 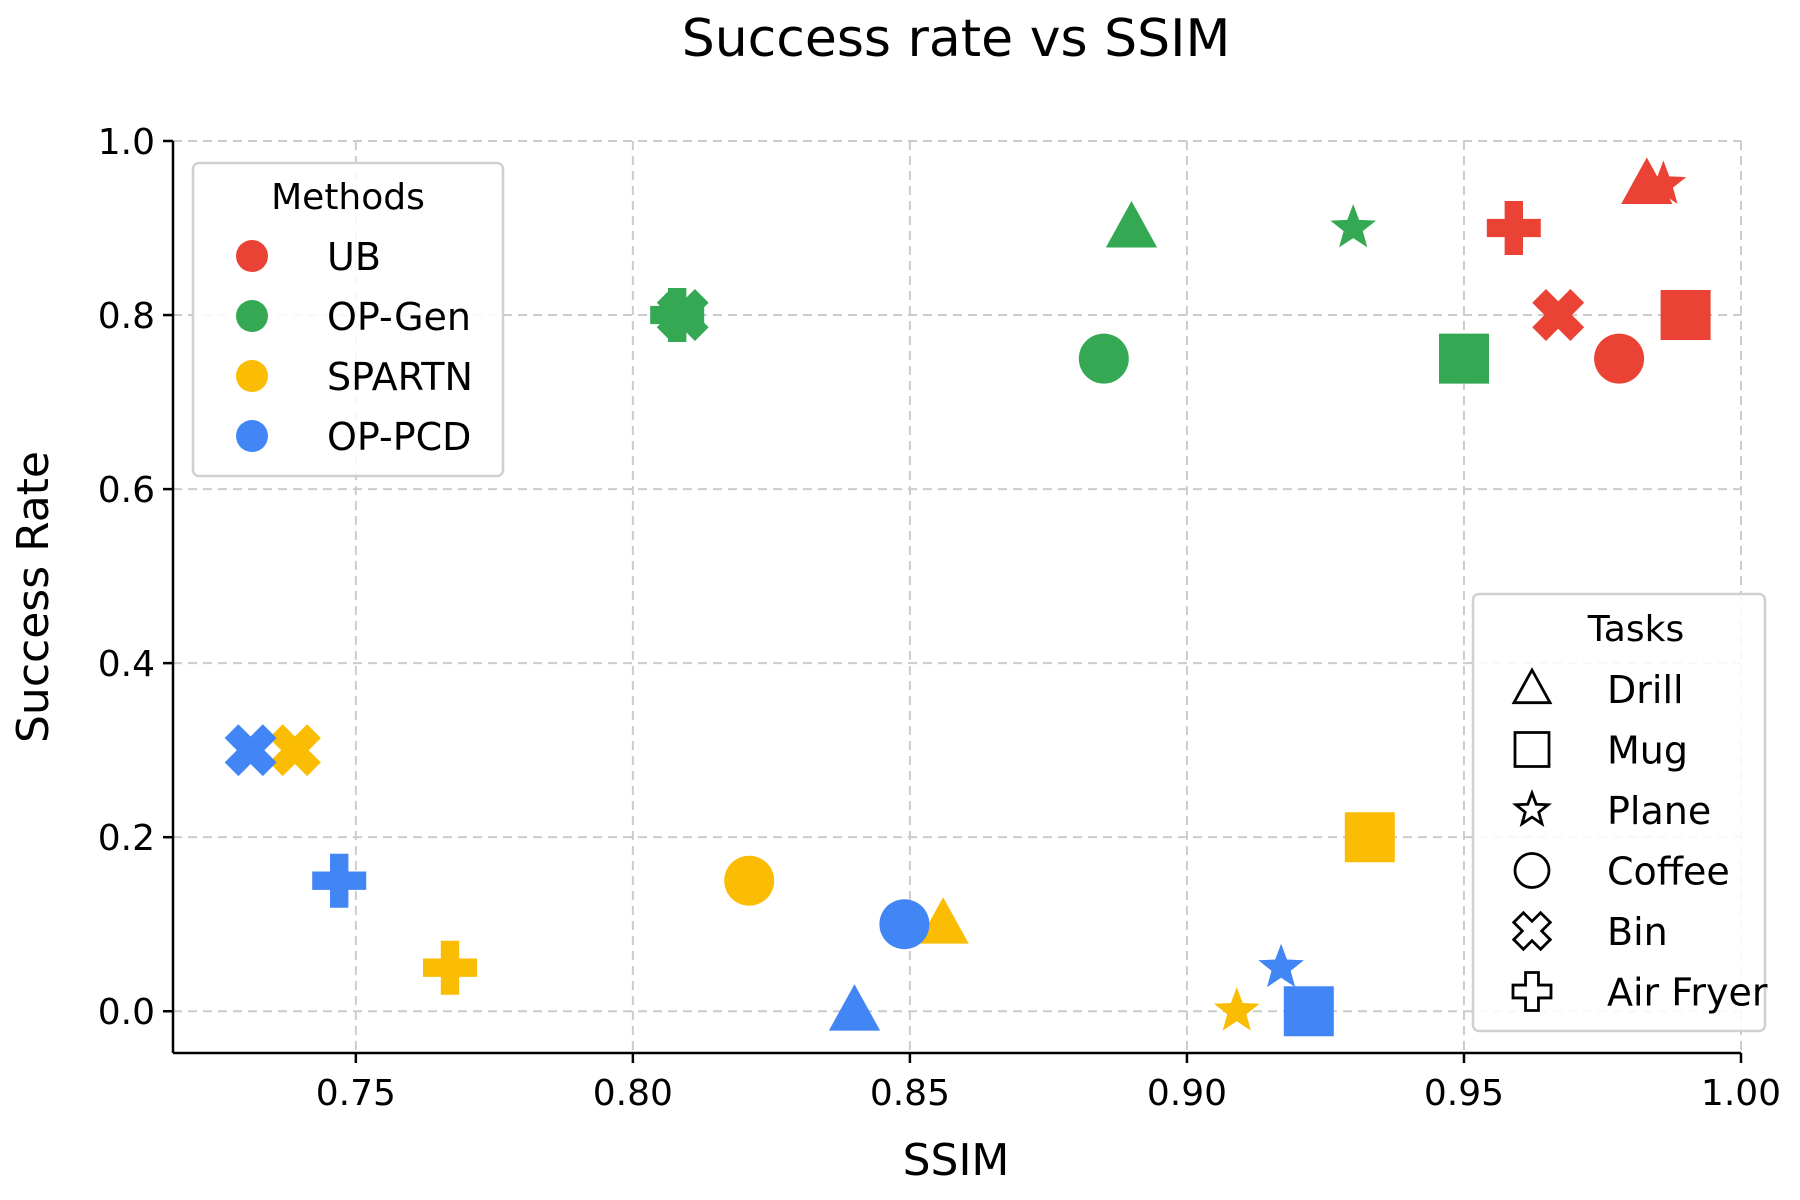 I want to click on y-tick-label: 0.2, so click(x=126, y=838).